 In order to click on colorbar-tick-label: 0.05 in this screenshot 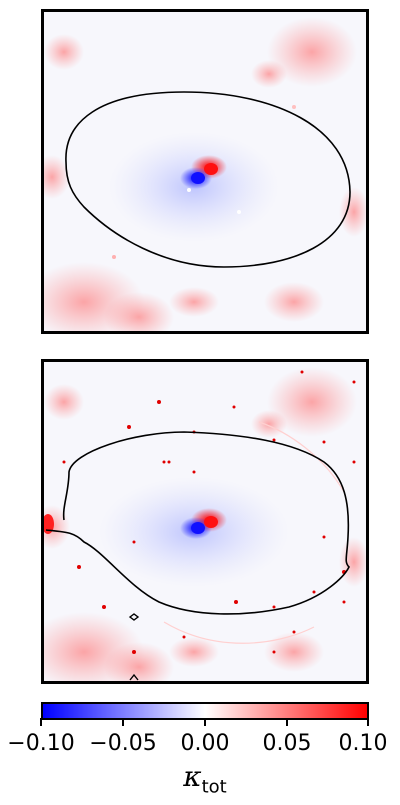, I will do `click(287, 743)`.